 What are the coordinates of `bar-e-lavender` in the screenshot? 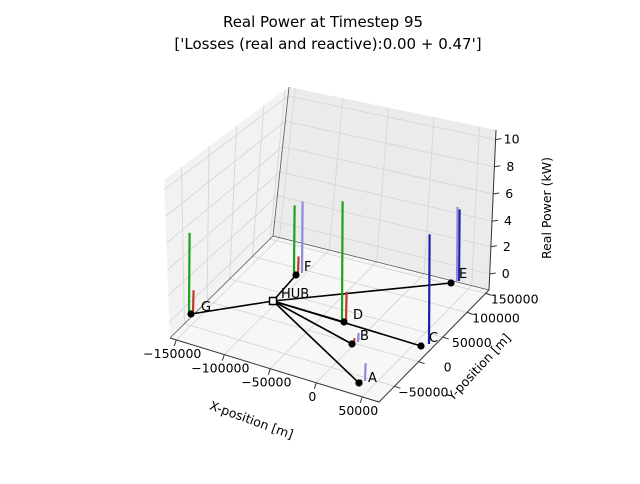 It's located at (457, 244).